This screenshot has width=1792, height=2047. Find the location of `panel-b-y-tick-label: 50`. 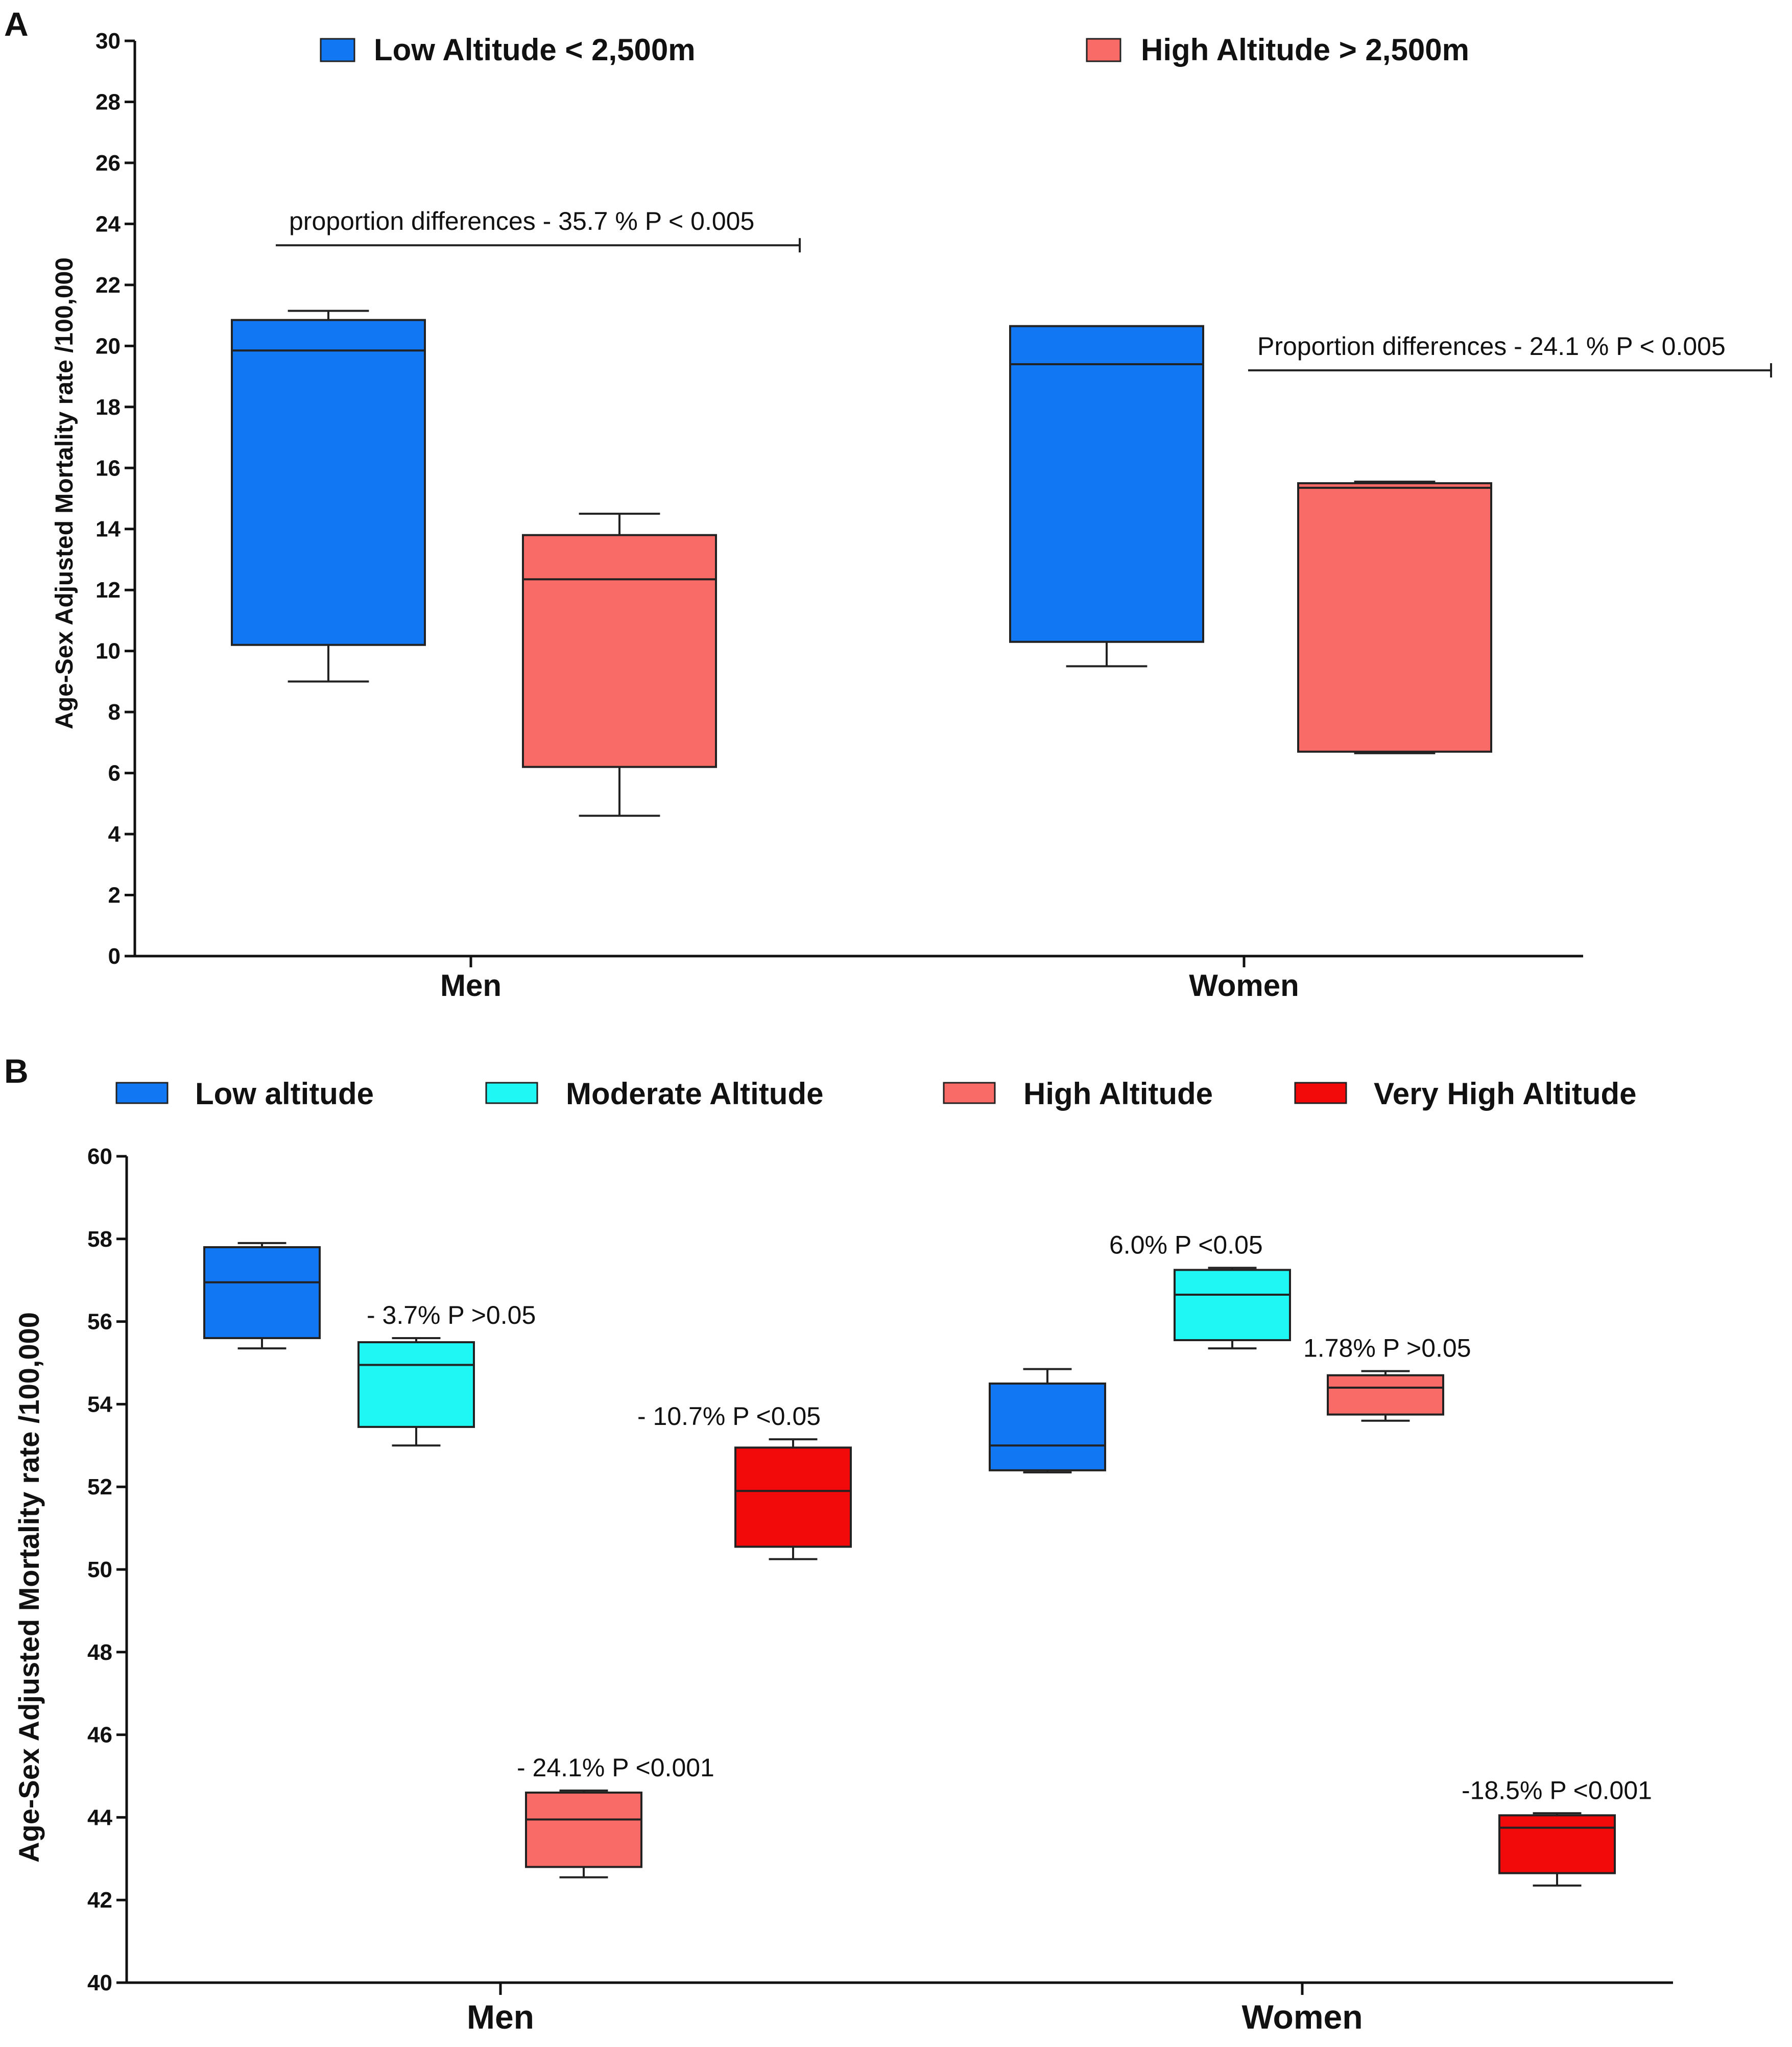

panel-b-y-tick-label: 50 is located at coordinates (99, 1569).